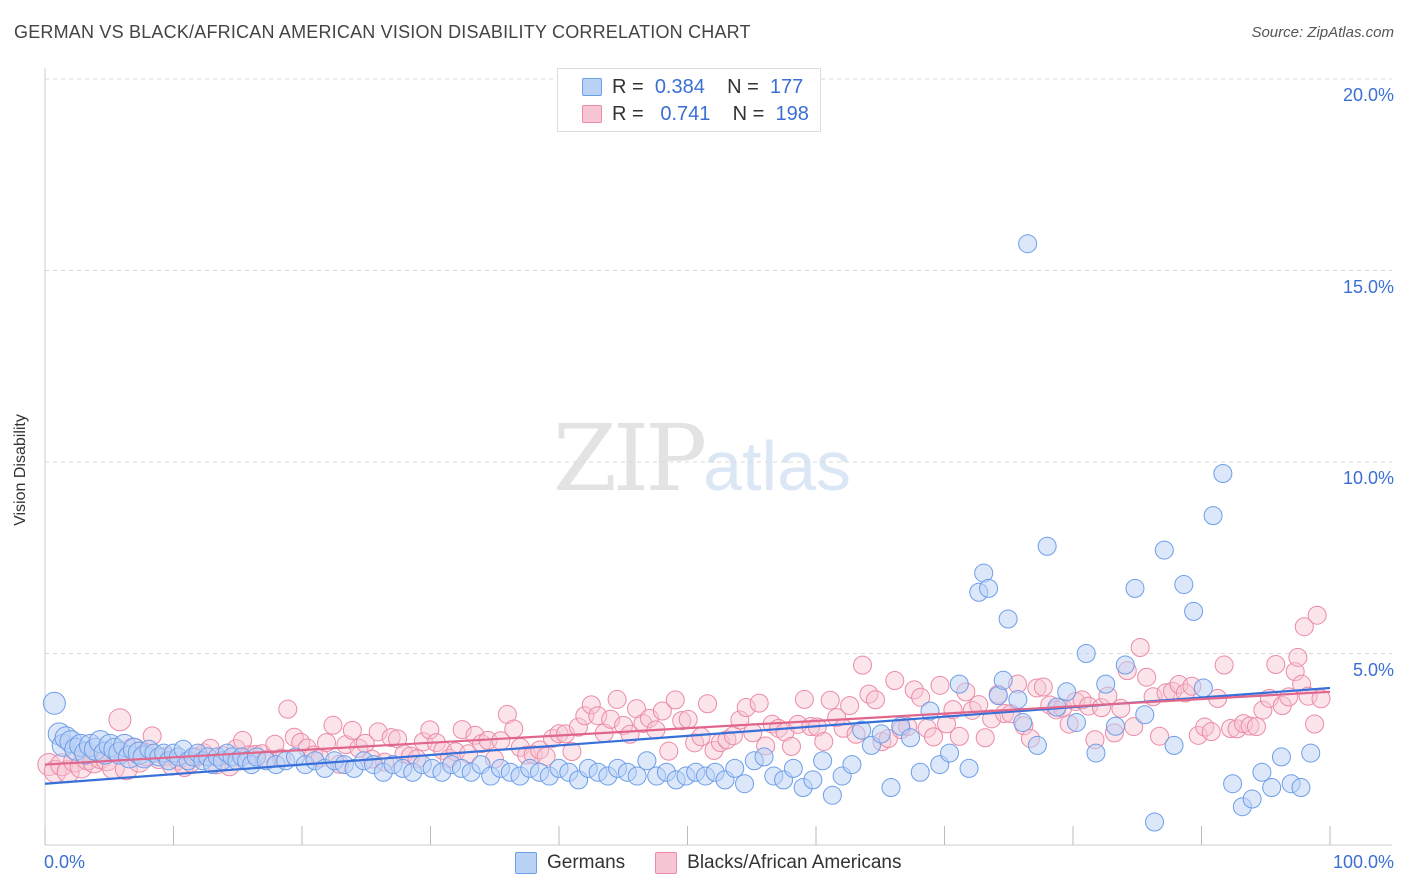 Image resolution: width=1406 pixels, height=892 pixels. I want to click on legend-label-blacks: Blacks/African Americans, so click(794, 862).